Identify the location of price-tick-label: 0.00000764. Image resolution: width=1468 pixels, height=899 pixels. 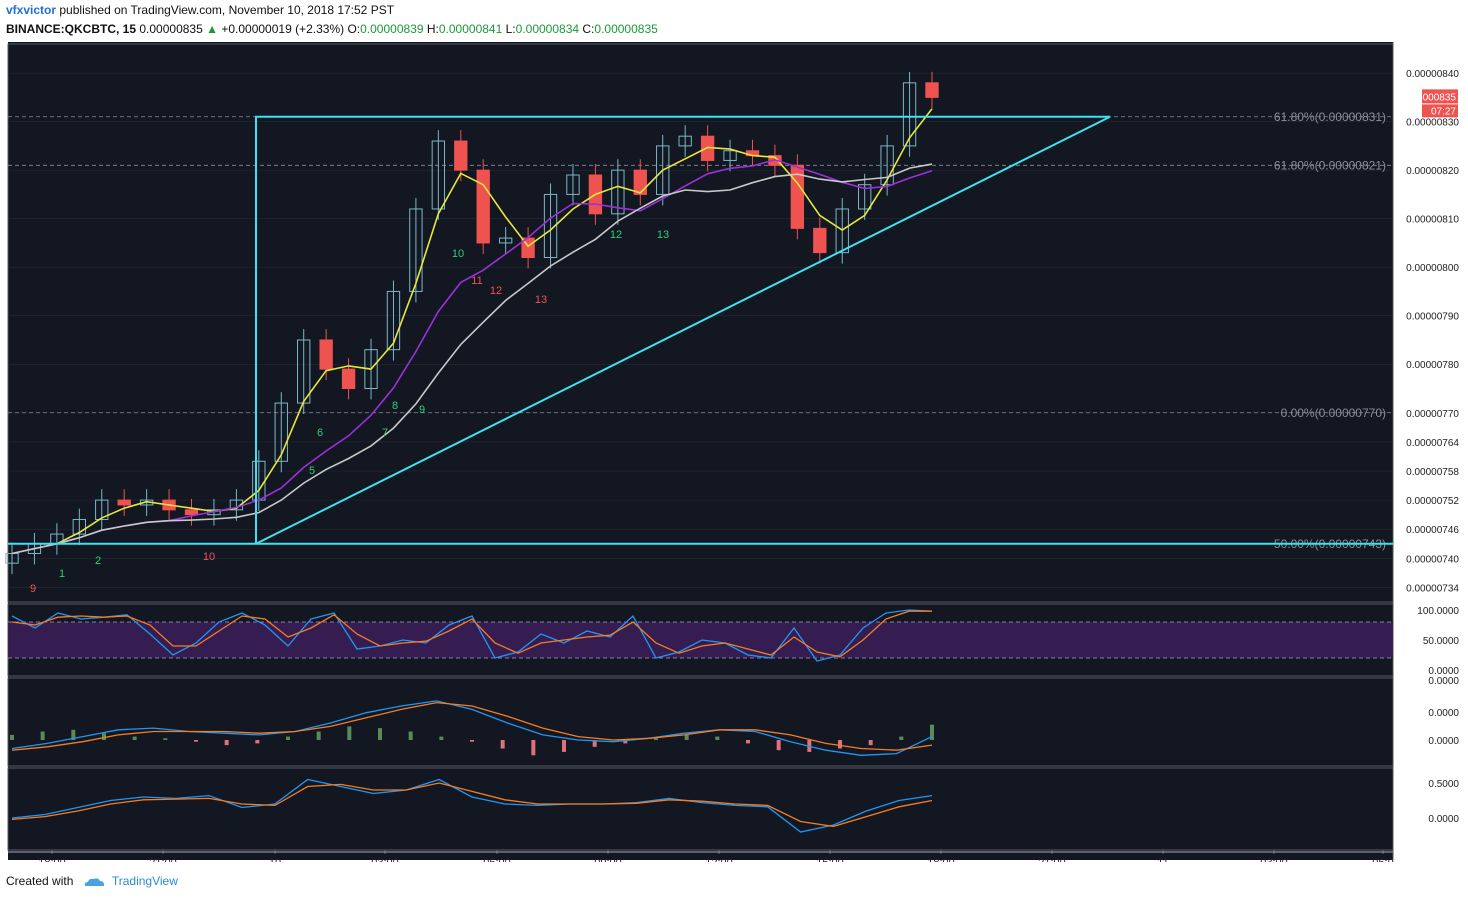
(1432, 443).